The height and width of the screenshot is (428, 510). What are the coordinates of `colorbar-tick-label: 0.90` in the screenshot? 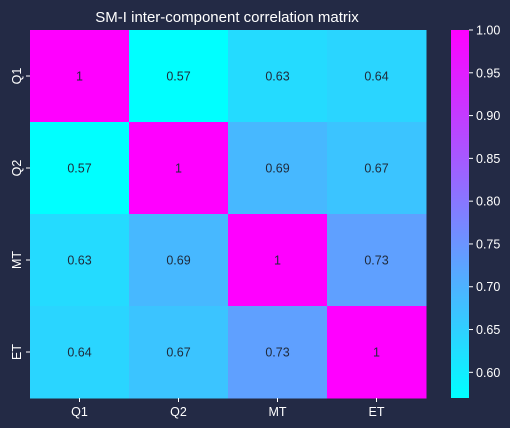 It's located at (488, 116).